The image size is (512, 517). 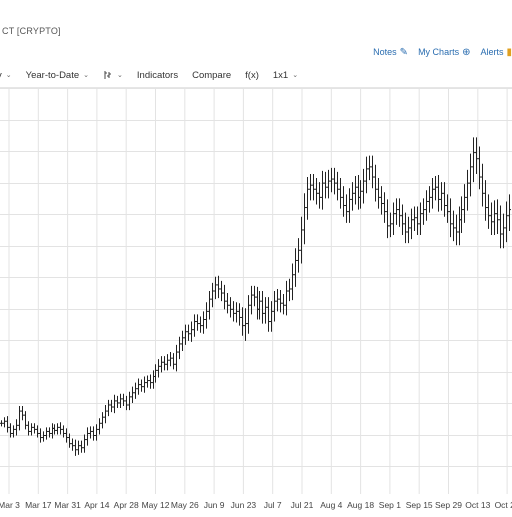 I want to click on indicators-button: Indicators, so click(x=157, y=75).